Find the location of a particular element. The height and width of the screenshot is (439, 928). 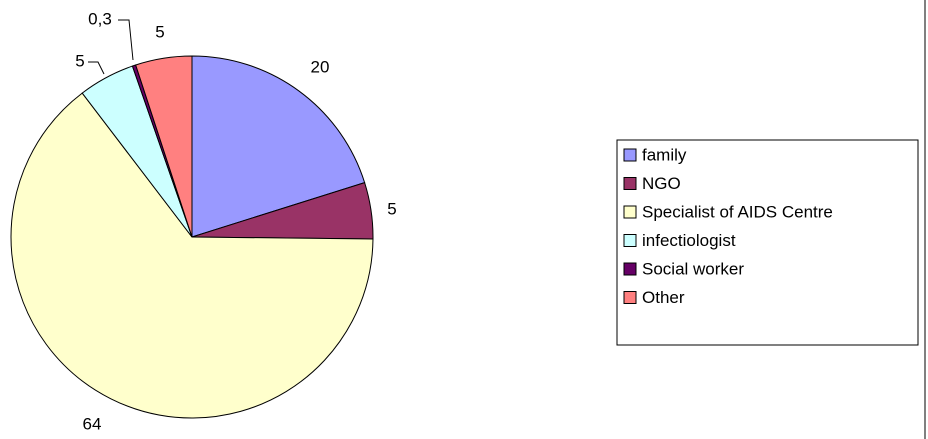

legend-label: Specialist of AIDS Centre is located at coordinates (737, 211).